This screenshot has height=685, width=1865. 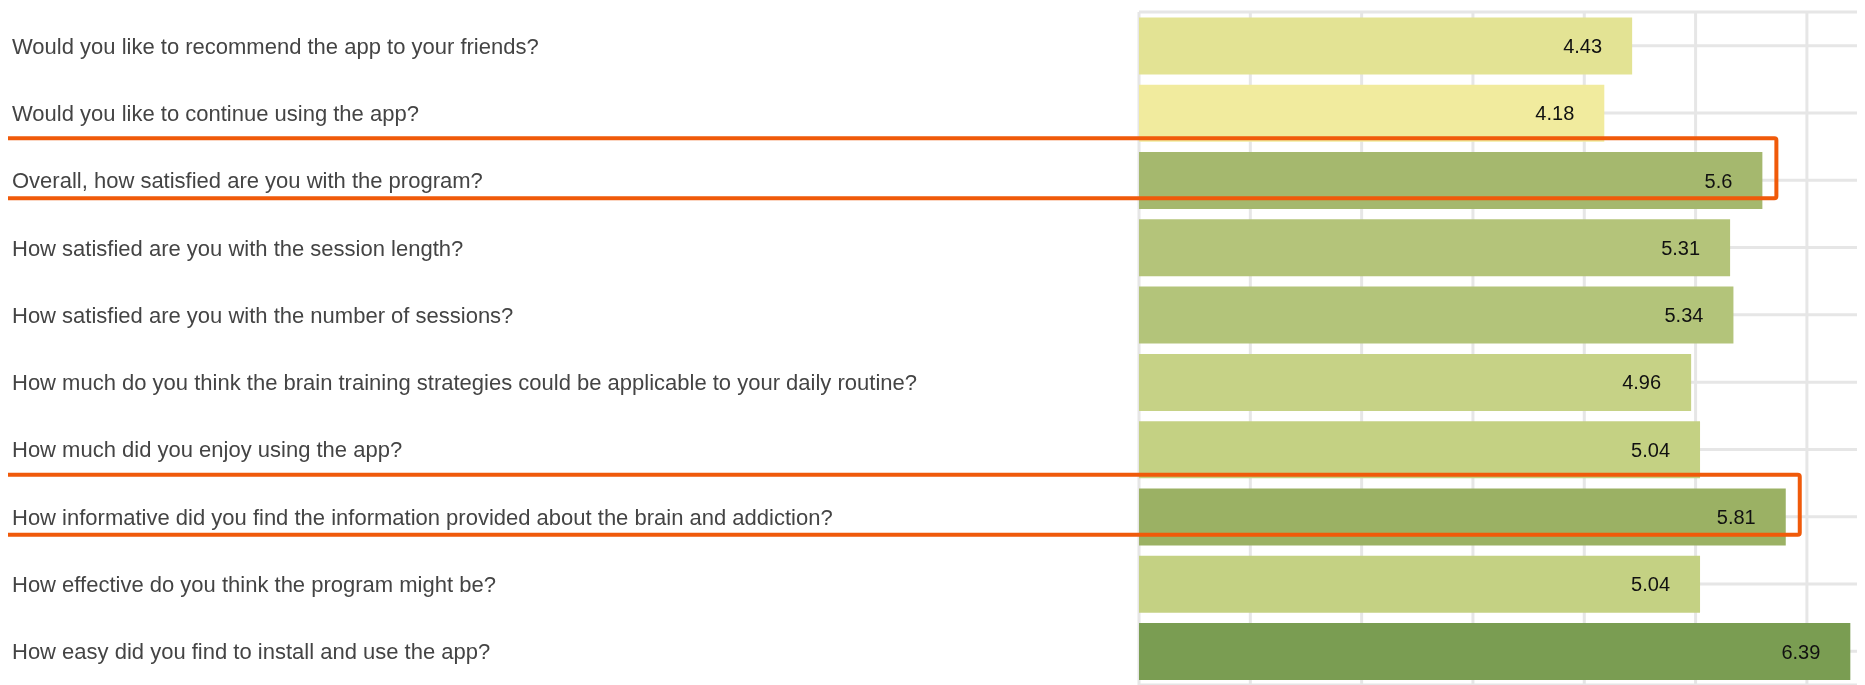 What do you see at coordinates (1681, 247) in the screenshot?
I see `data-label: 5.31` at bounding box center [1681, 247].